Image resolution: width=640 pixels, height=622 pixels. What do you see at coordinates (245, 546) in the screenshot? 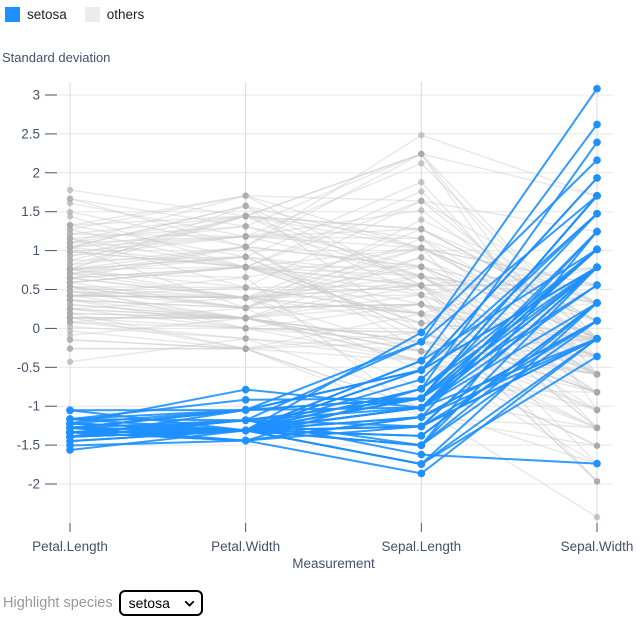
I see `x-category-label: Petal.Width` at bounding box center [245, 546].